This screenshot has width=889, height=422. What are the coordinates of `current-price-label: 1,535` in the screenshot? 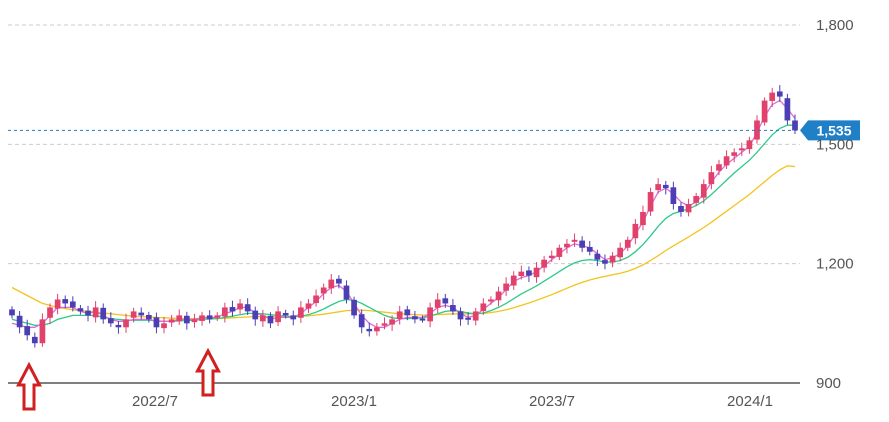 It's located at (833, 130).